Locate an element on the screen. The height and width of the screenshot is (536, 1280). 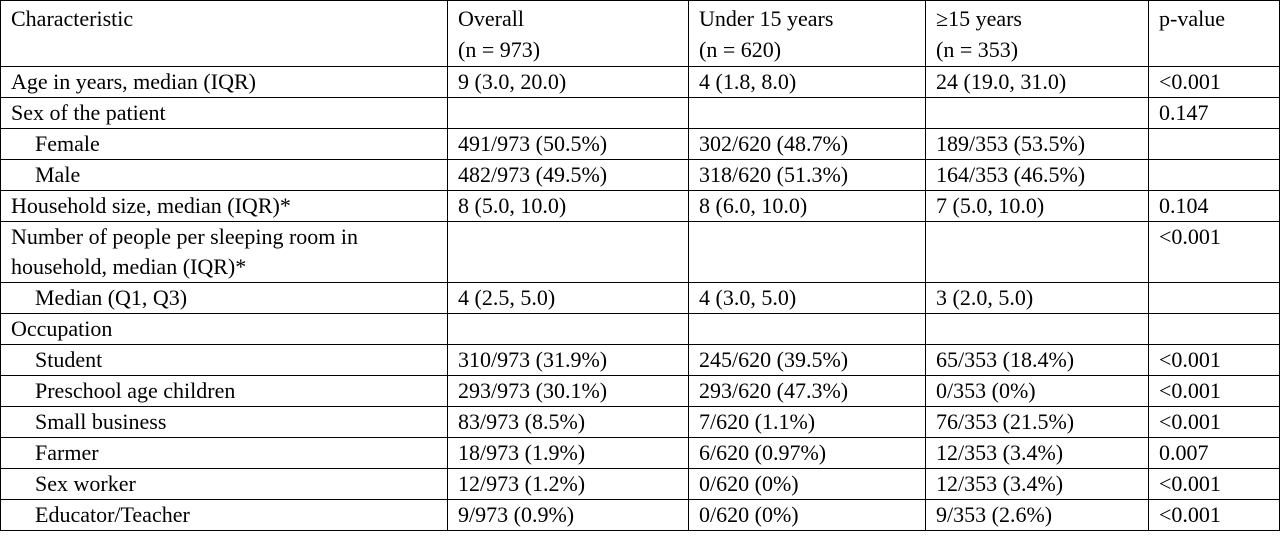
cell: 3 (2.0, 5.0) is located at coordinates (1037, 298).